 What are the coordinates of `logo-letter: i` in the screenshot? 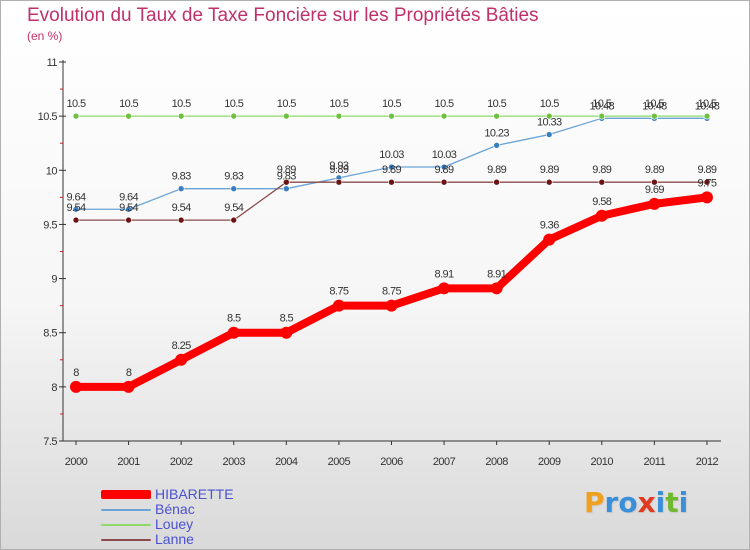 It's located at (683, 502).